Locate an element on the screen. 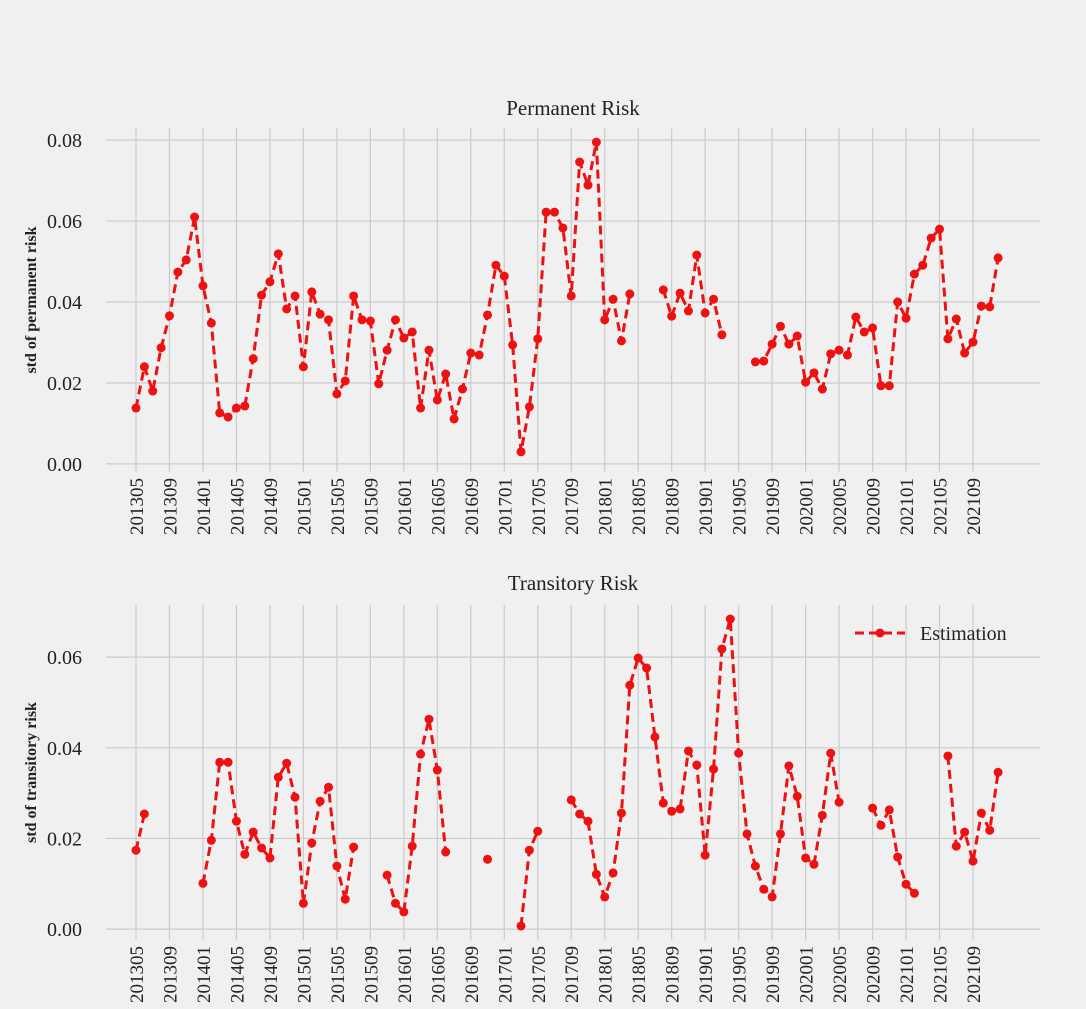 Image resolution: width=1086 pixels, height=1009 pixels. y-axis-label: std of transitory risk is located at coordinates (31, 772).